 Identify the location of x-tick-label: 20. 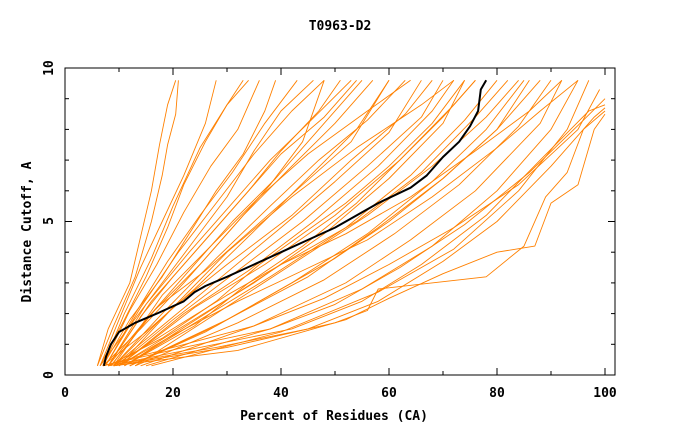
(173, 393).